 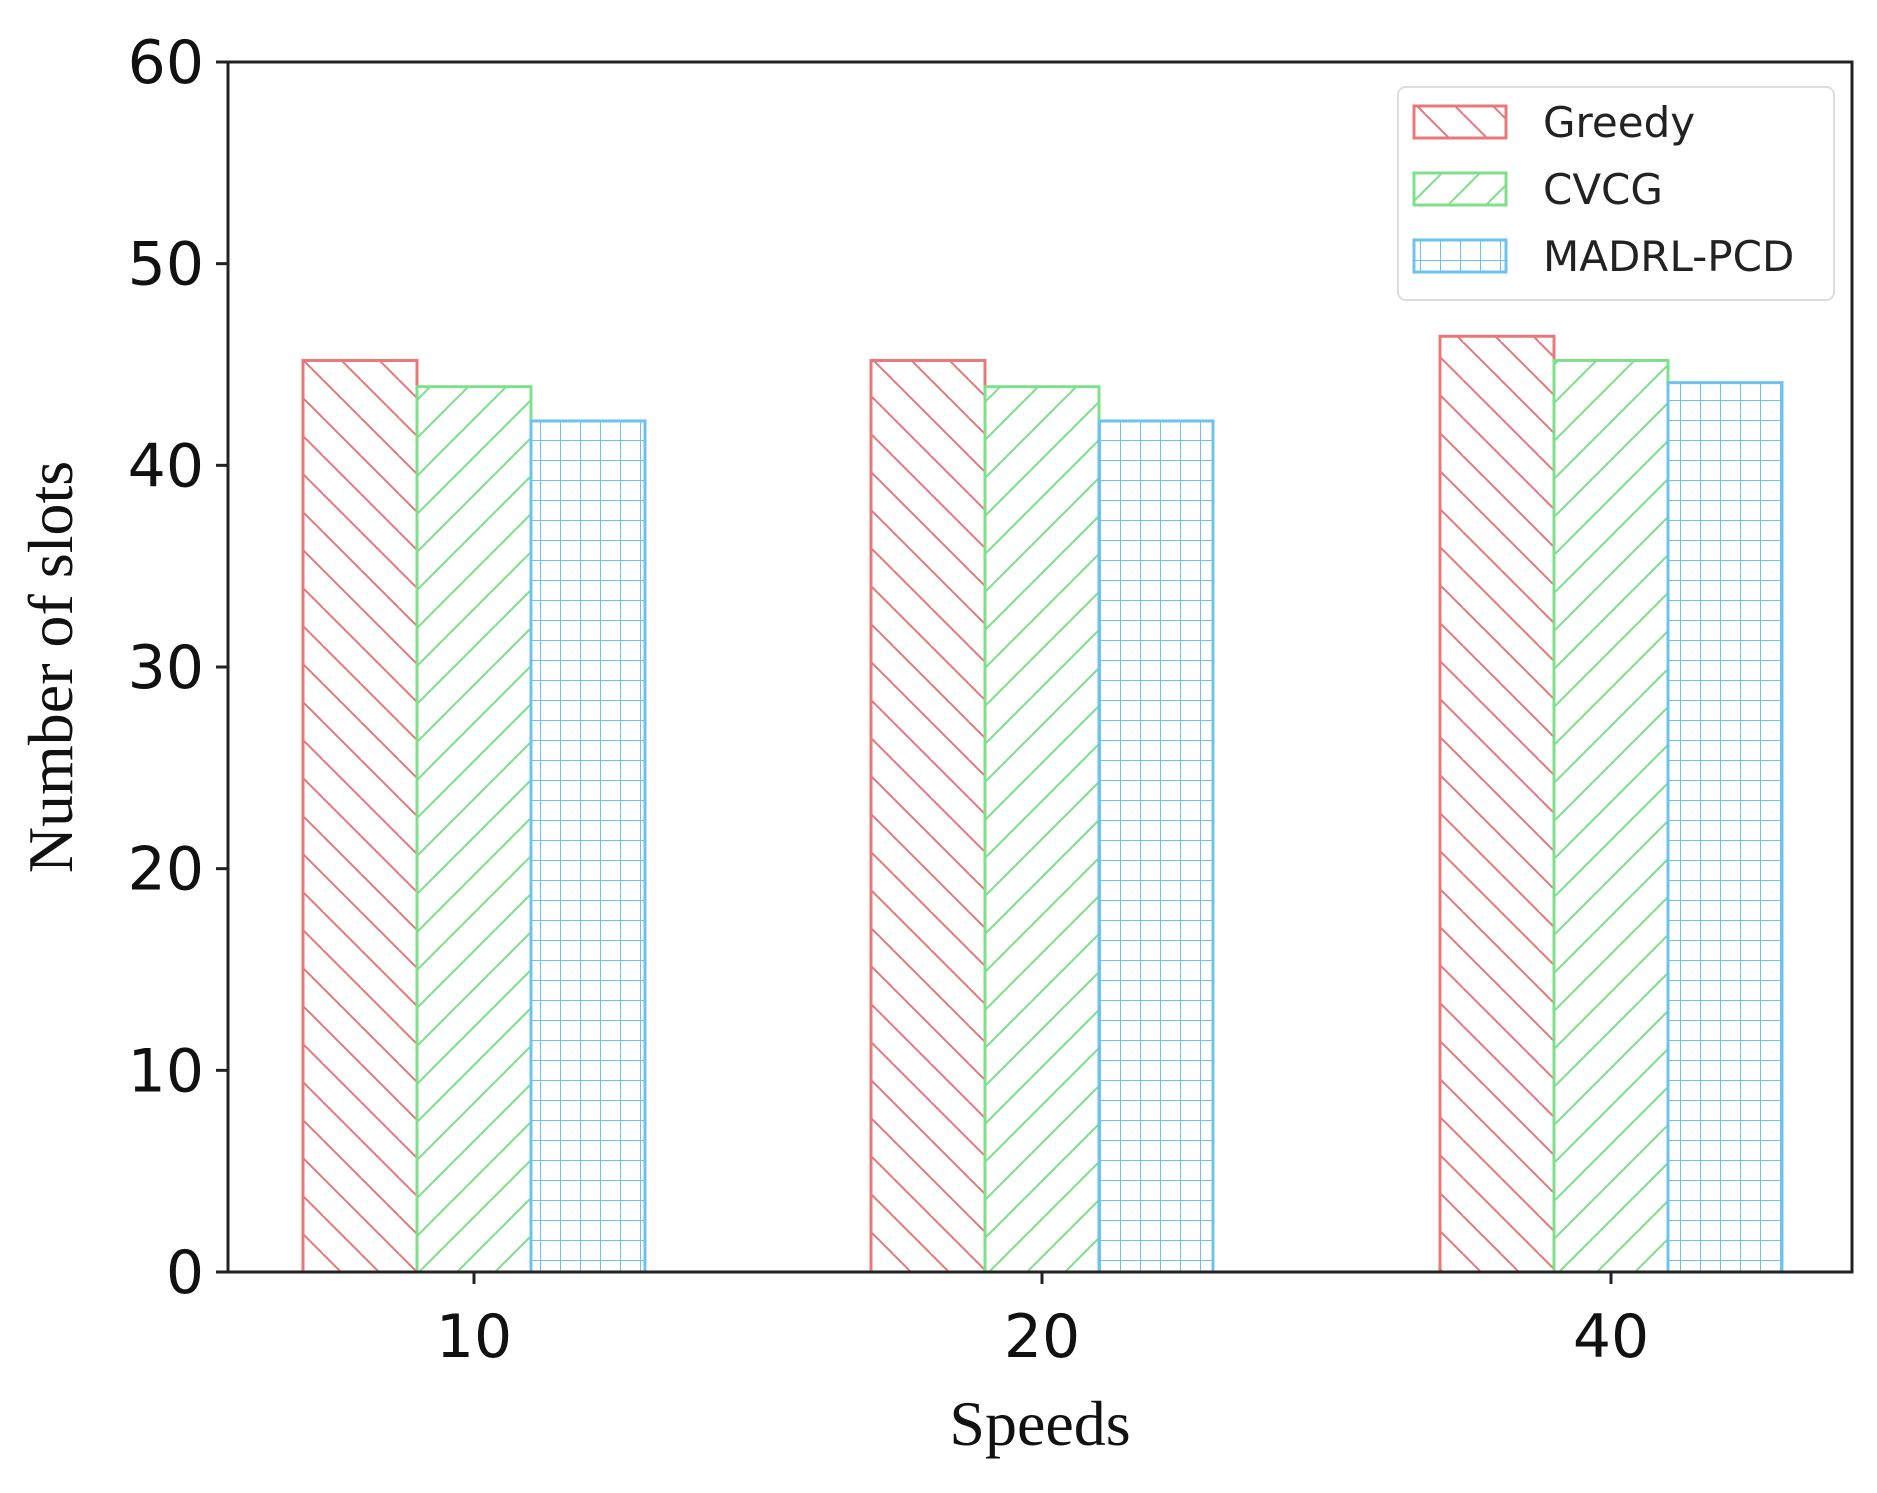 I want to click on legend-swatch-madrl-pcd, so click(x=1460, y=256).